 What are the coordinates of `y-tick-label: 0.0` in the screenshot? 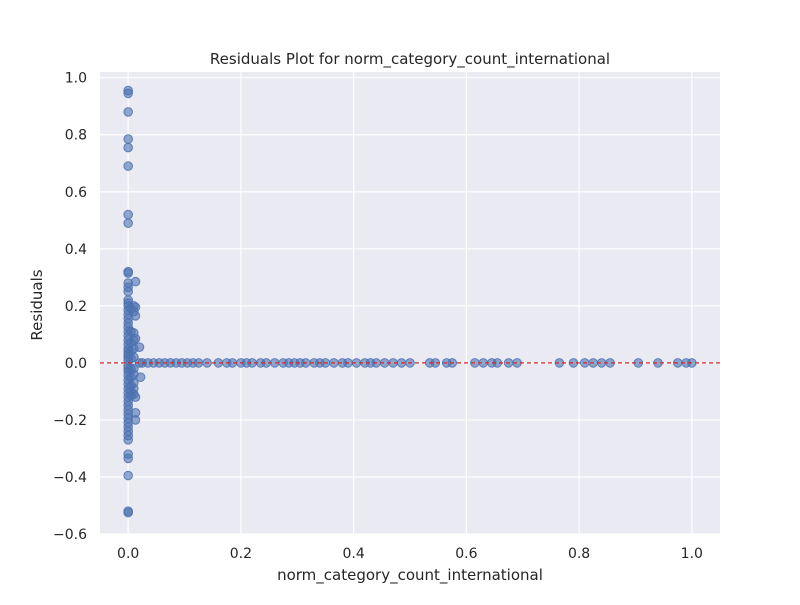 It's located at (76, 364).